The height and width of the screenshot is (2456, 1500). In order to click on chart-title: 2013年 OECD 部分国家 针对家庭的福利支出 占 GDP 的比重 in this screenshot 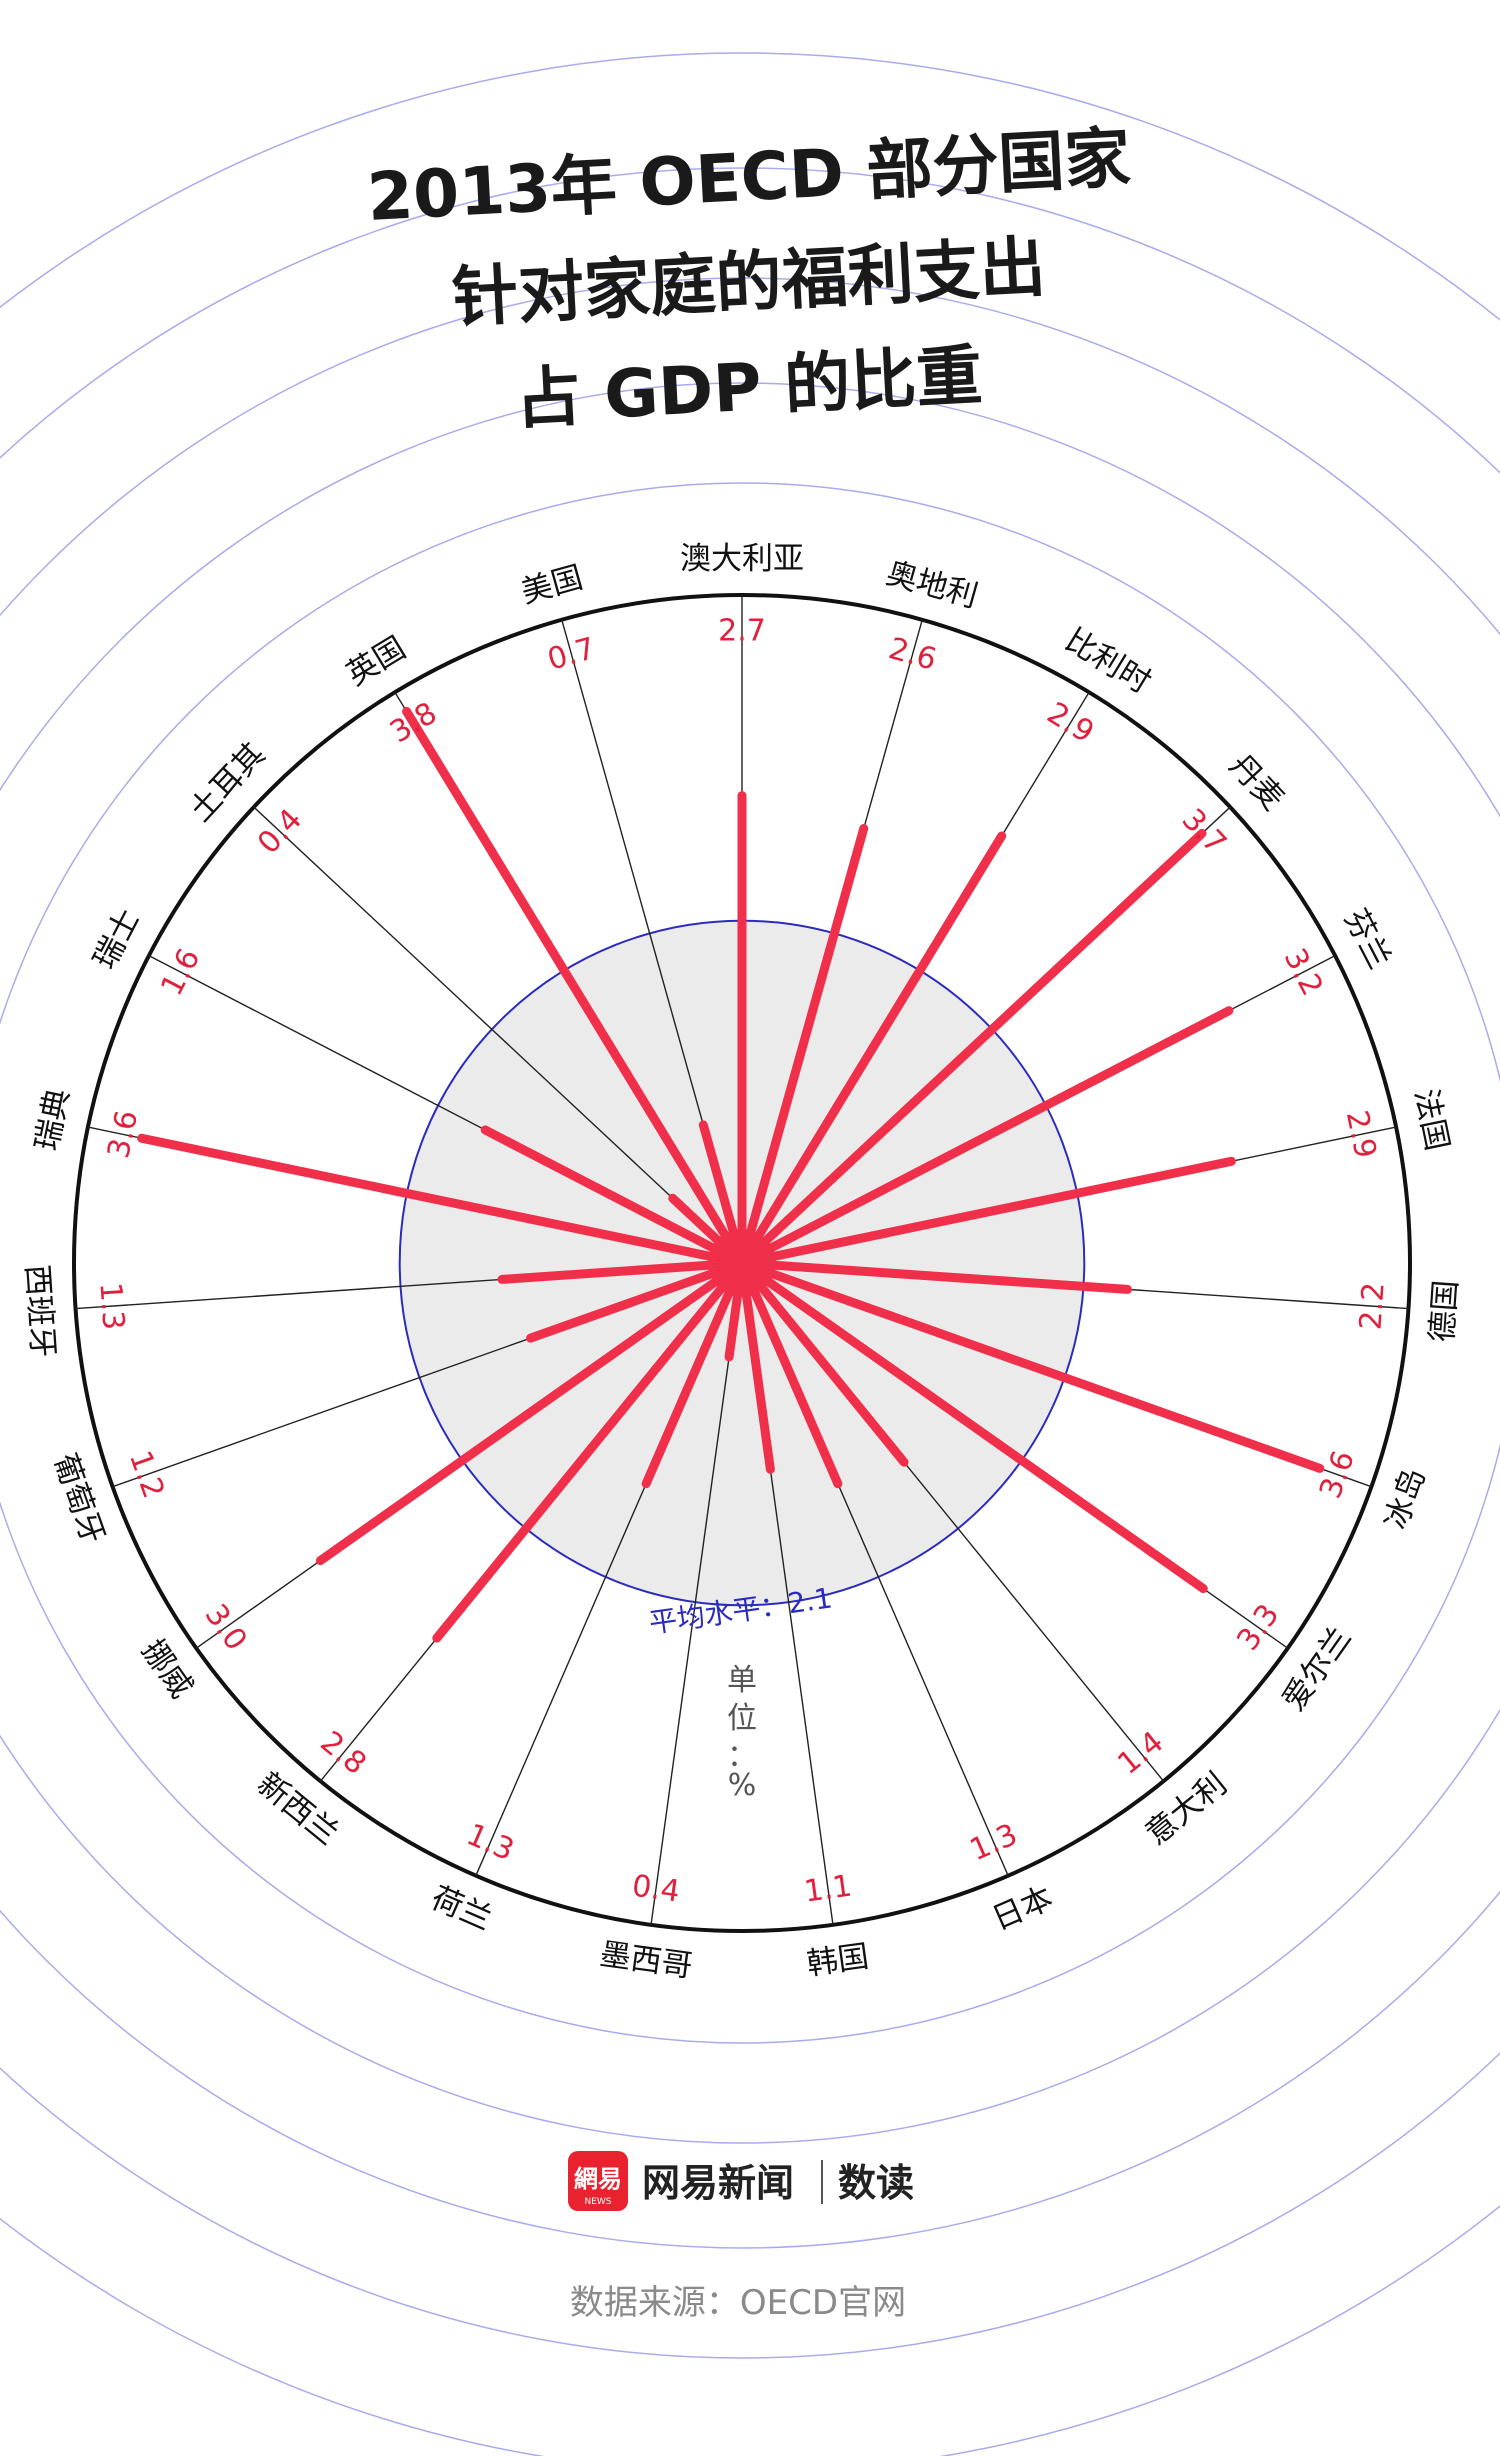, I will do `click(748, 278)`.